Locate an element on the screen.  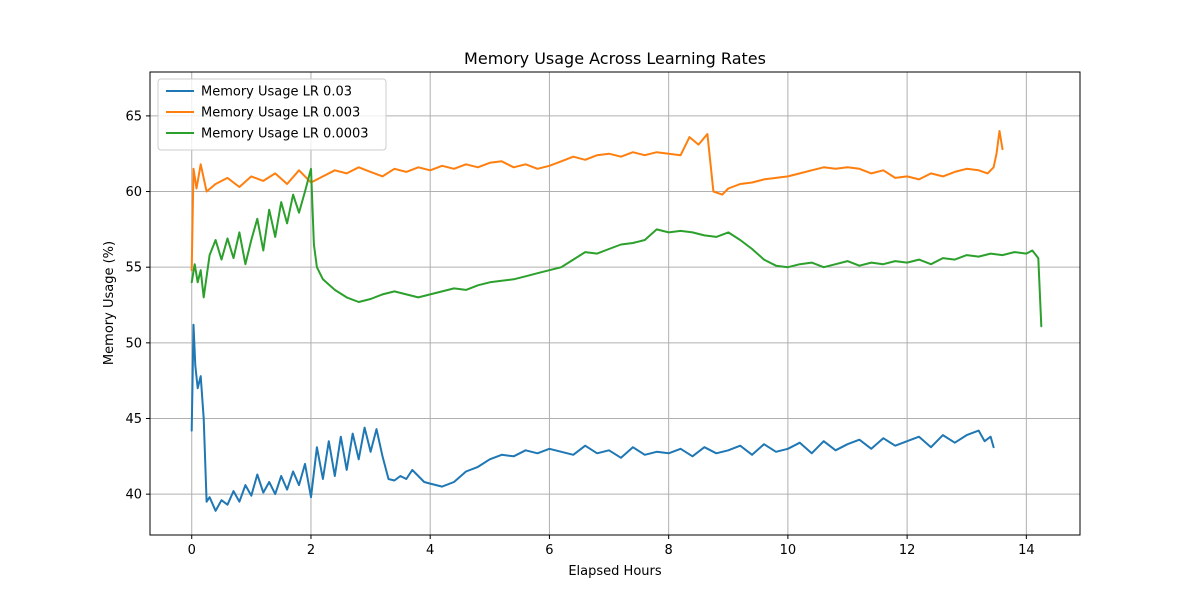
y-axis-ticks: 40 45 50 55 60 65 is located at coordinates (137, 306).